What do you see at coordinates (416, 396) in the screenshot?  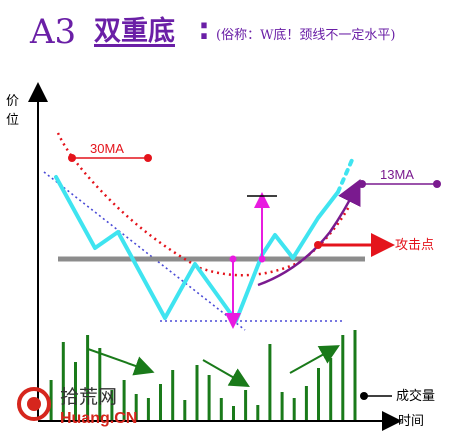 I see `volume-label: 成交量` at bounding box center [416, 396].